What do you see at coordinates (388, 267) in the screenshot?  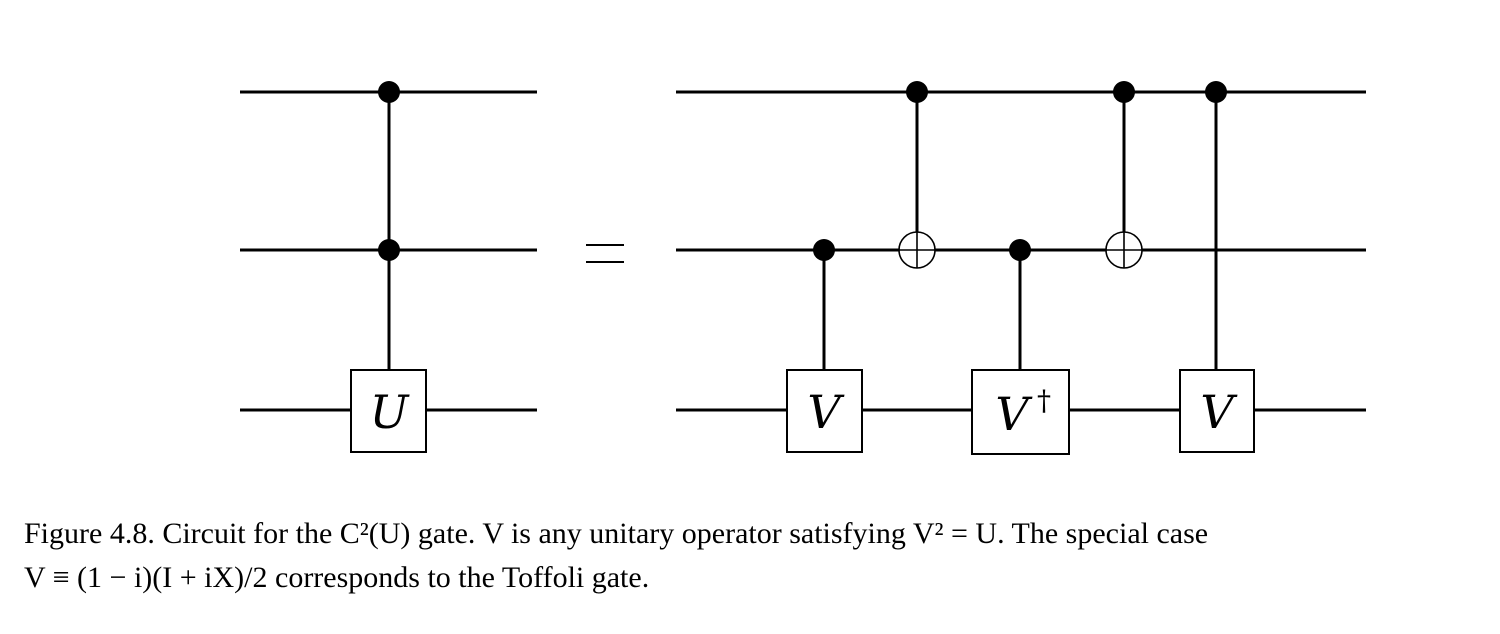 I see `left-circuit: U` at bounding box center [388, 267].